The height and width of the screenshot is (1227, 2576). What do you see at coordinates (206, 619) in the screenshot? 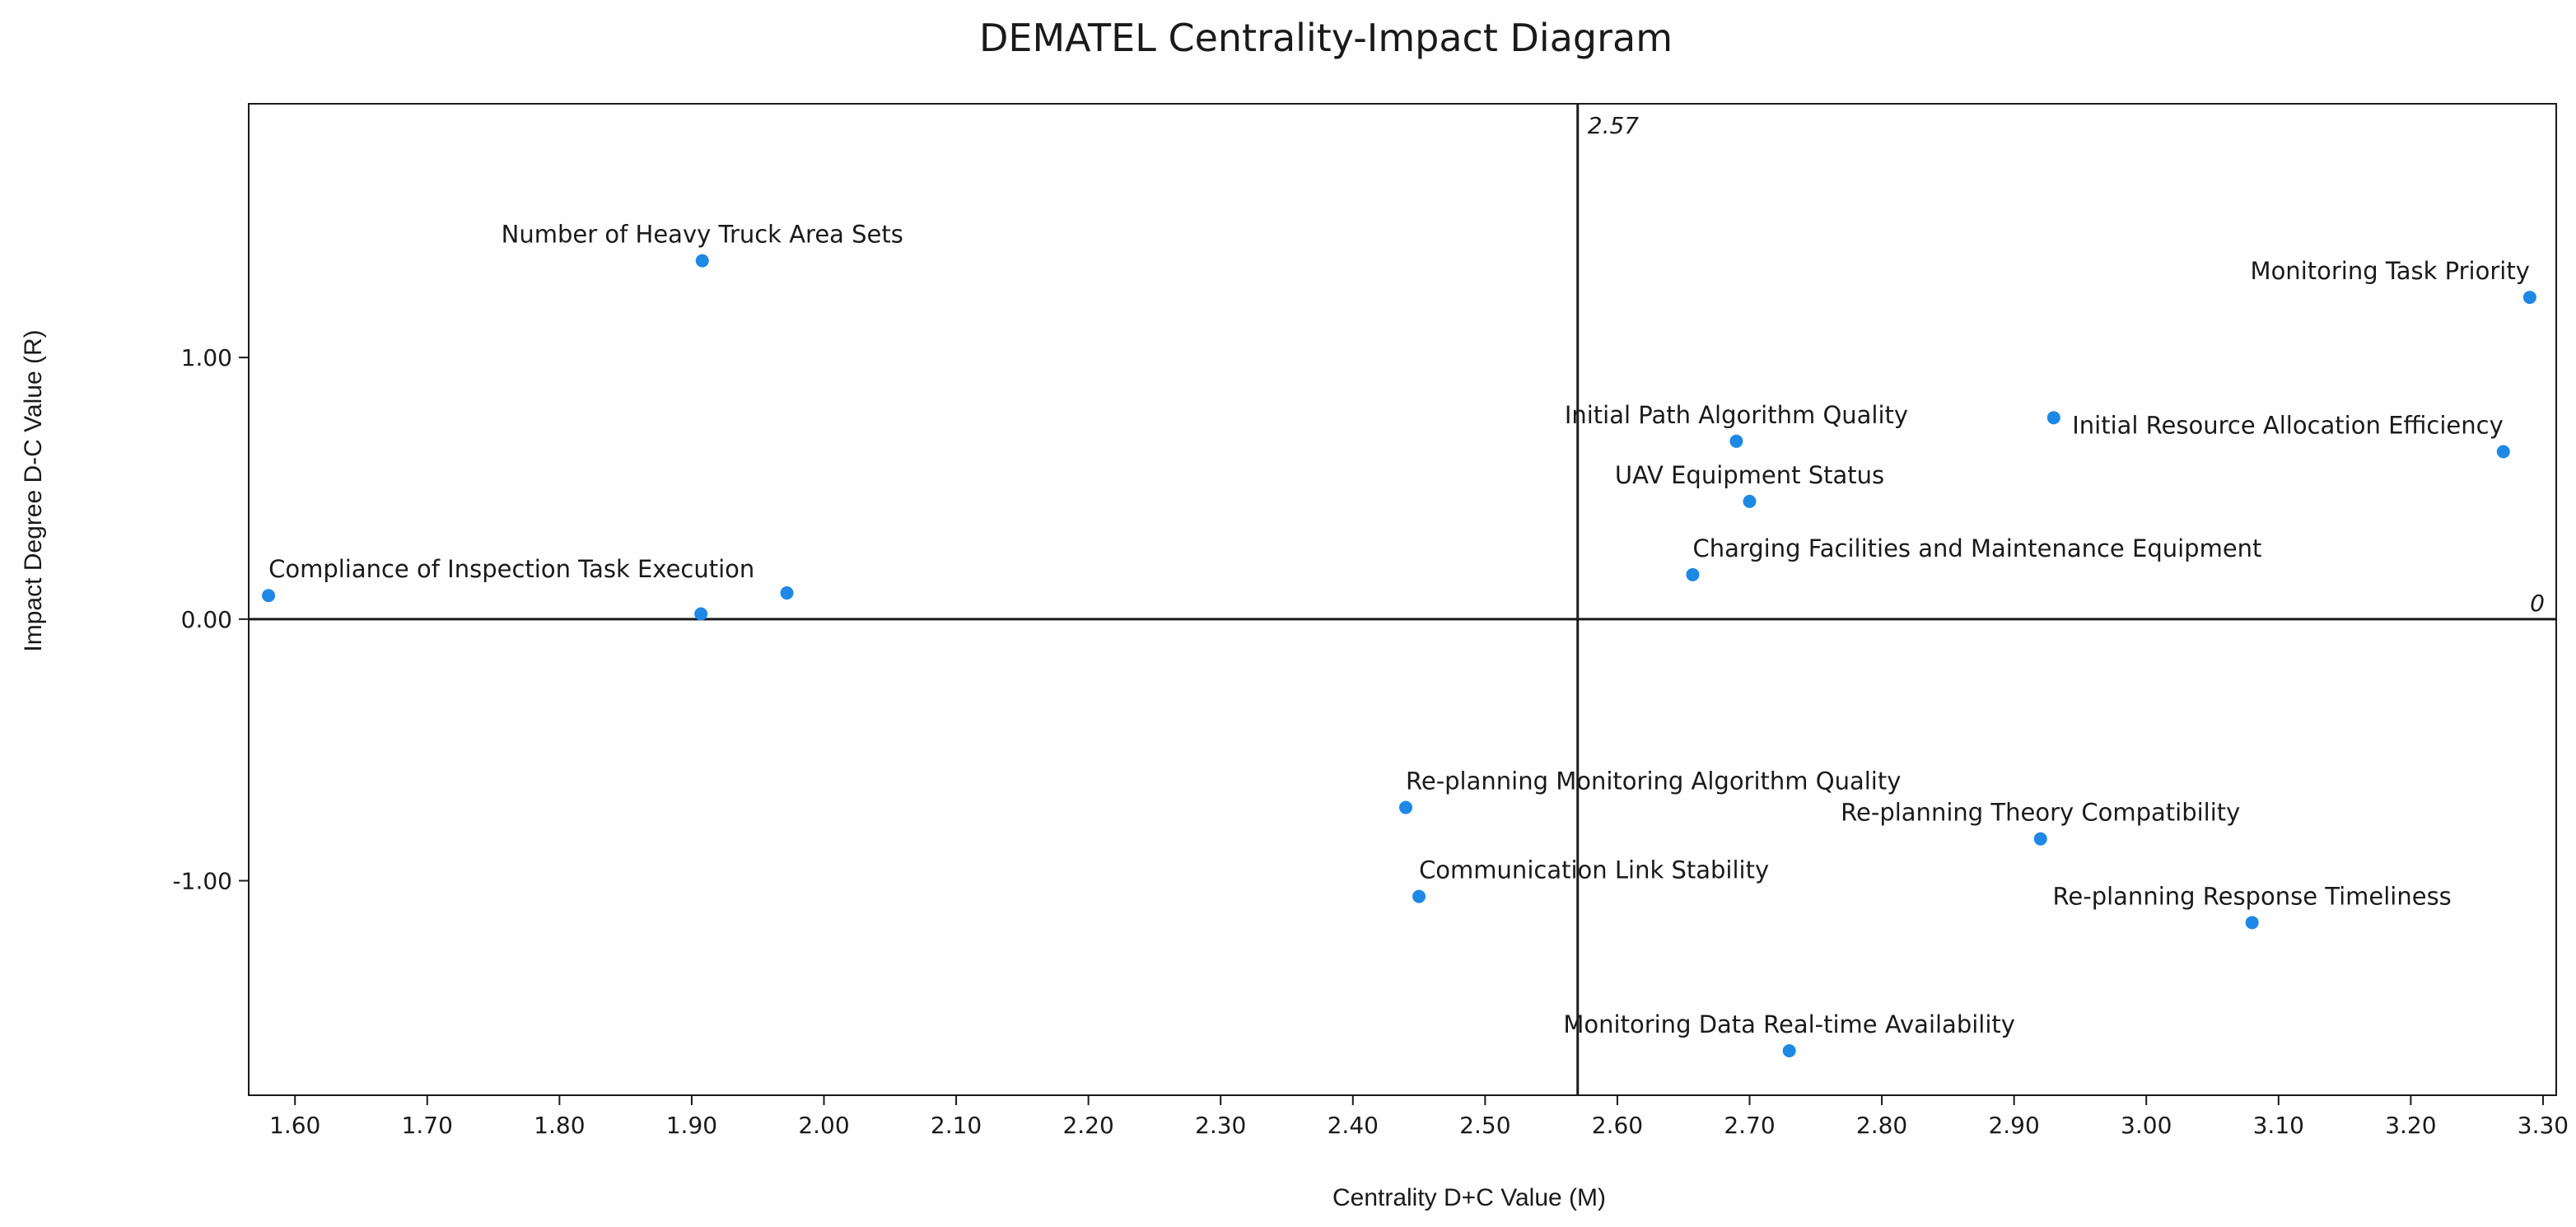
I see `y-tick-label: 0.00` at bounding box center [206, 619].